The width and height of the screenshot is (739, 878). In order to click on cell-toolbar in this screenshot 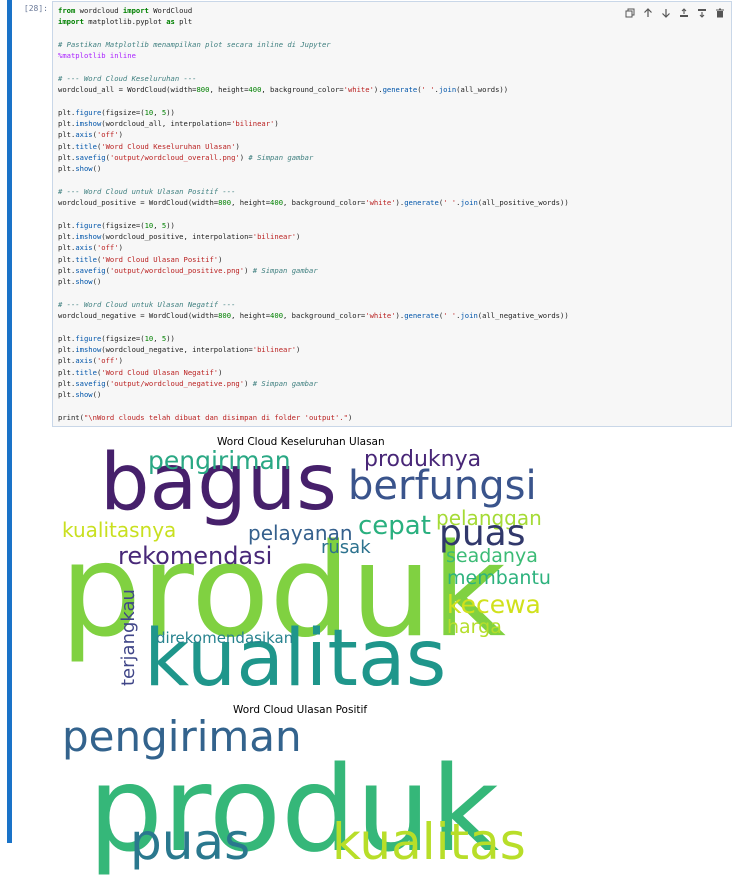, I will do `click(674, 12)`.